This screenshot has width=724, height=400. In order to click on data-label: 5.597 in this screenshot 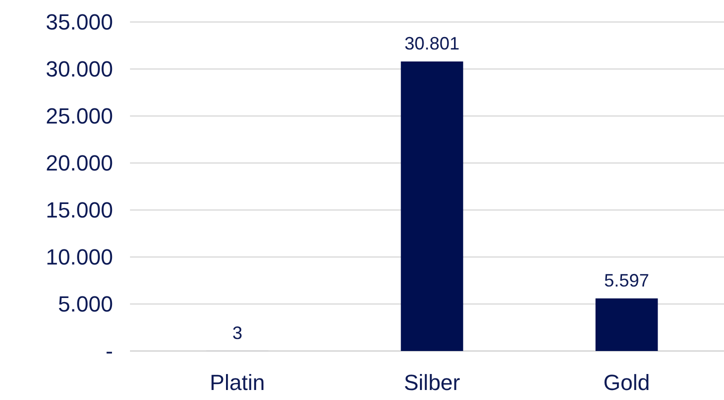, I will do `click(627, 280)`.